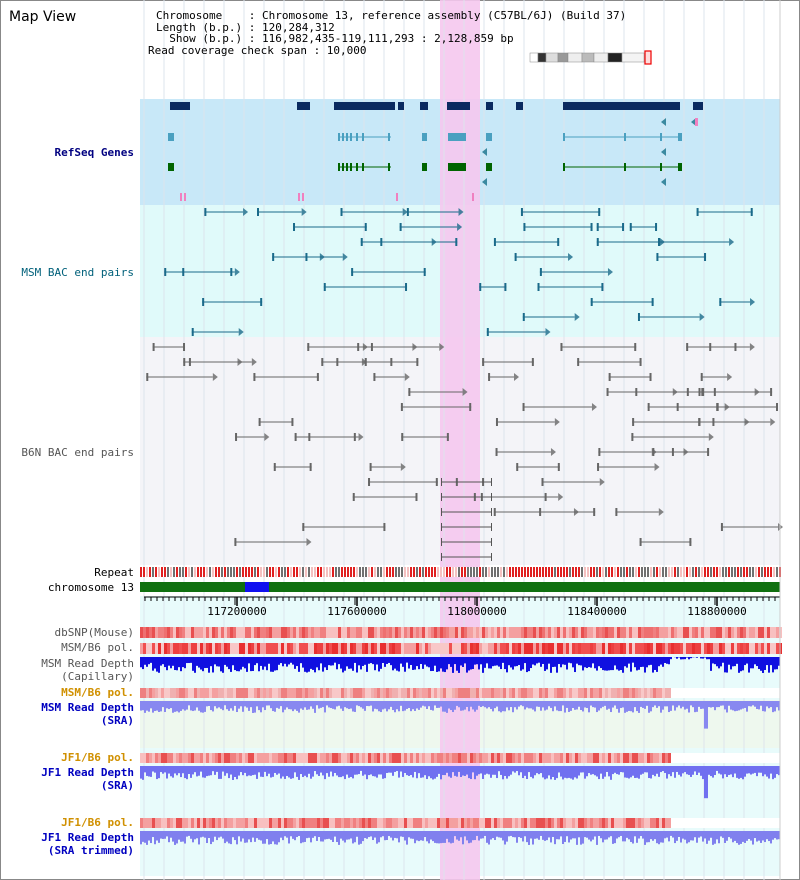 This screenshot has height=880, width=800. Describe the element at coordinates (77, 452) in the screenshot. I see `track-label-b6n-bac: B6N BAC end pairs` at that location.